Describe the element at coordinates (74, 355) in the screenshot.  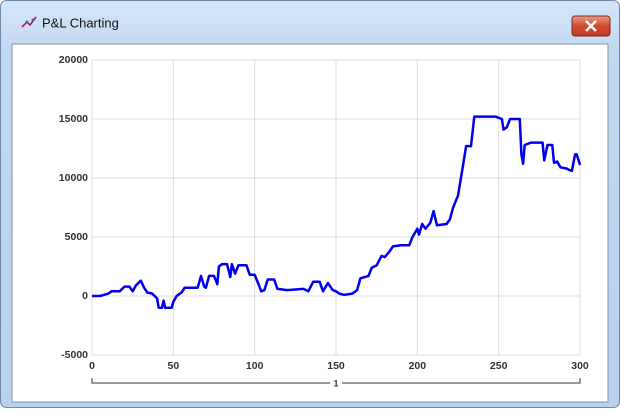
I see `y-tick-label: -5000` at that location.